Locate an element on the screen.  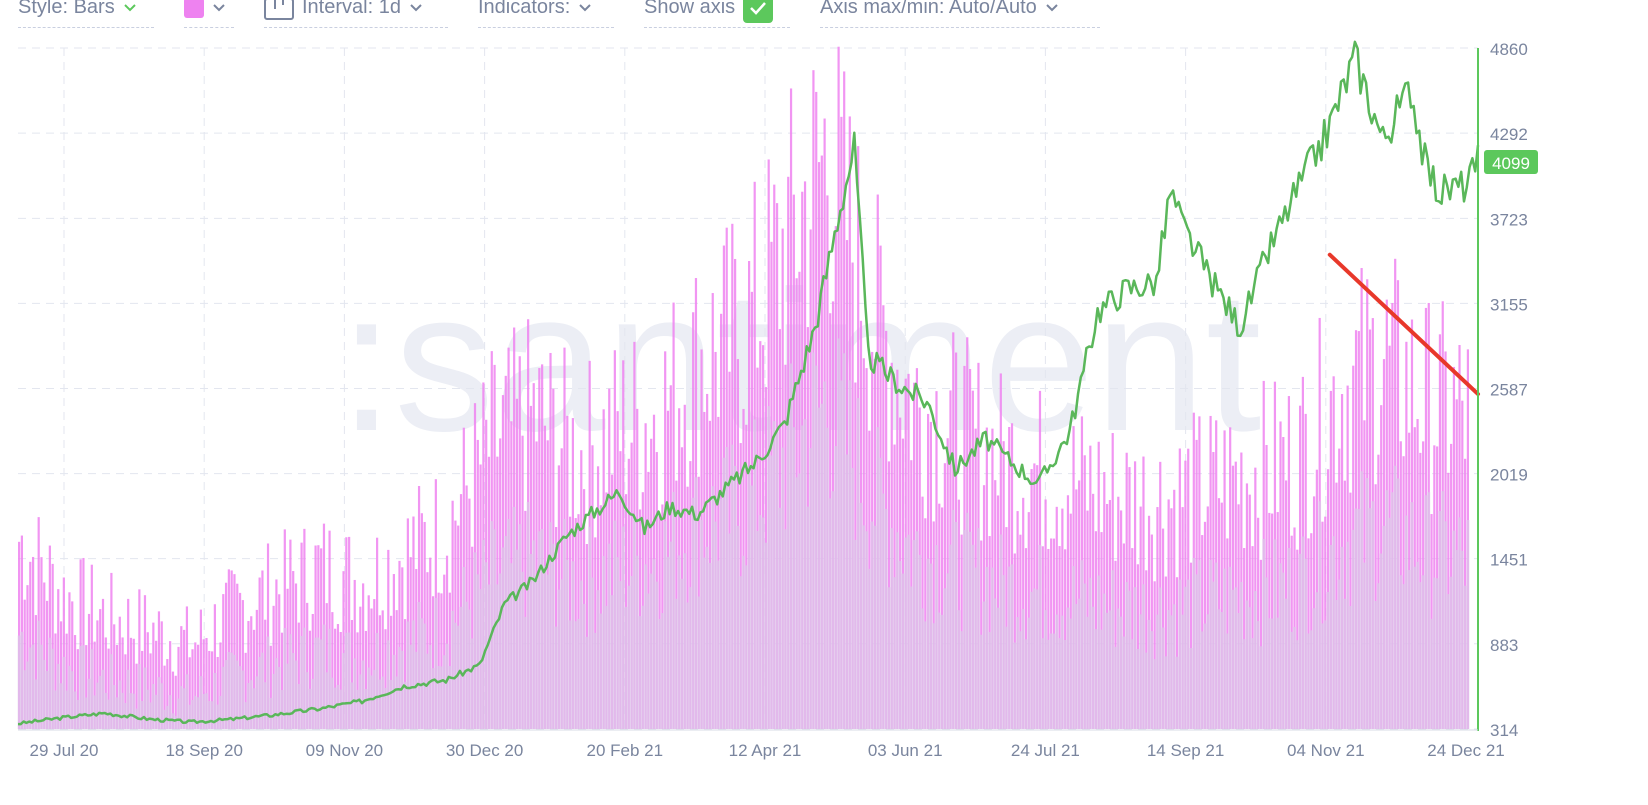
y-tick-label: 1451 is located at coordinates (1509, 560).